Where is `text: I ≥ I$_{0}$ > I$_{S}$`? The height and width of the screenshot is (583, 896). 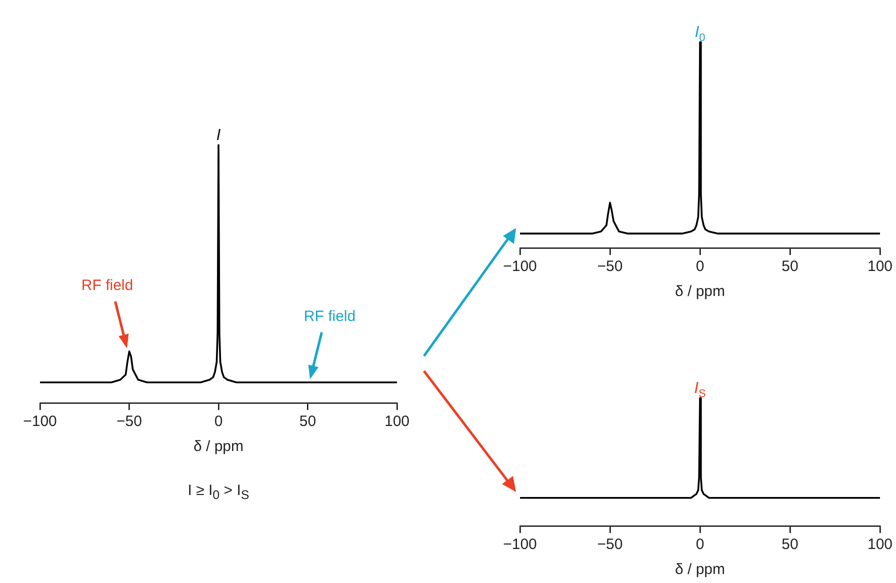 text: I ≥ I$_{0}$ > I$_{S}$ is located at coordinates (219, 492).